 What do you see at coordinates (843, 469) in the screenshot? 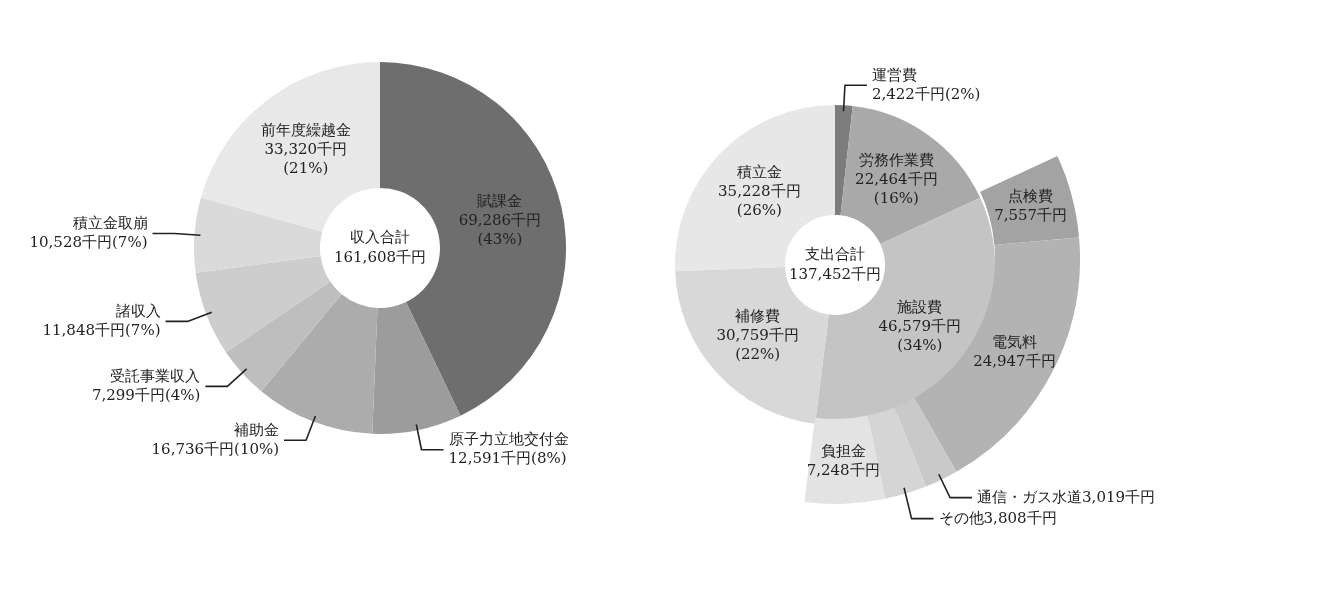
I see `data-label: 7,248千円` at bounding box center [843, 469].